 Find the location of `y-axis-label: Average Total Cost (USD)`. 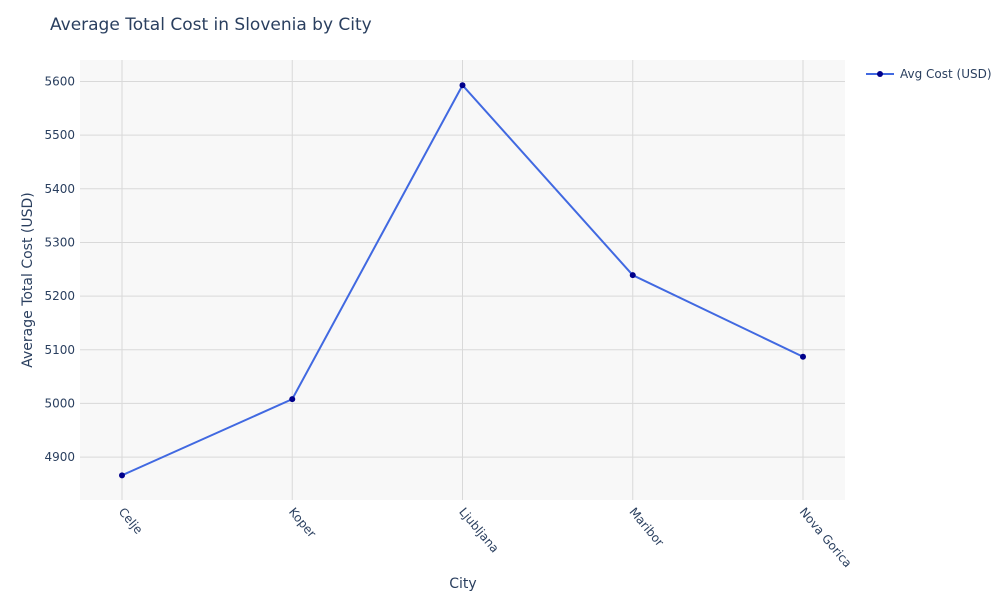

y-axis-label: Average Total Cost (USD) is located at coordinates (28, 280).